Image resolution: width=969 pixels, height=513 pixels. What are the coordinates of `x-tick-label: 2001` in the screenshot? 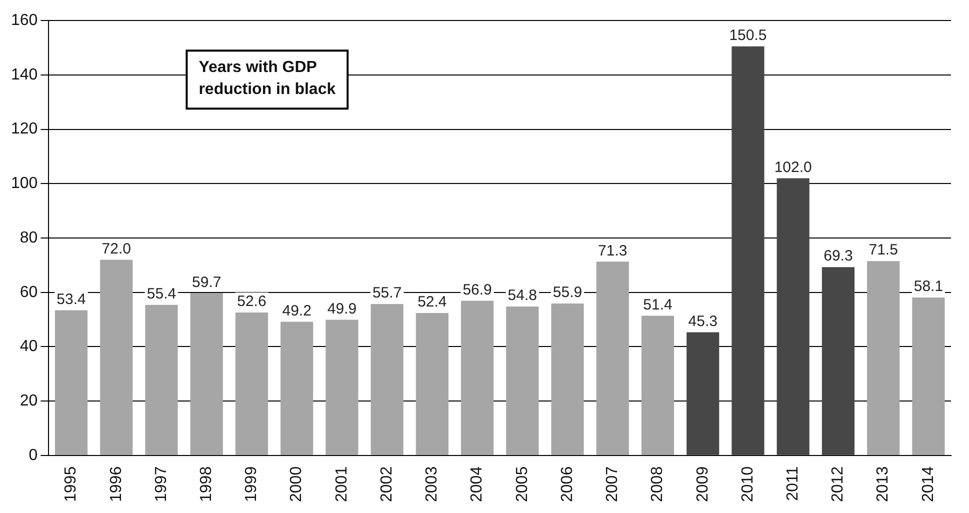 It's located at (341, 484).